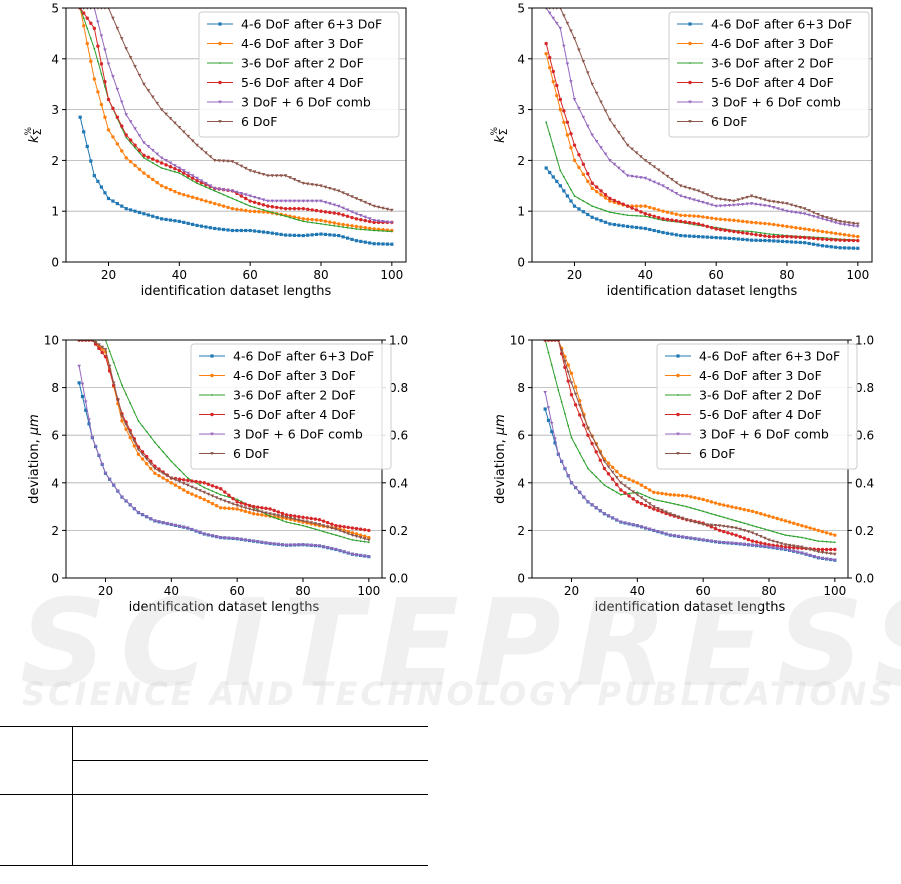  I want to click on y-tick-label: 5, so click(55, 9).